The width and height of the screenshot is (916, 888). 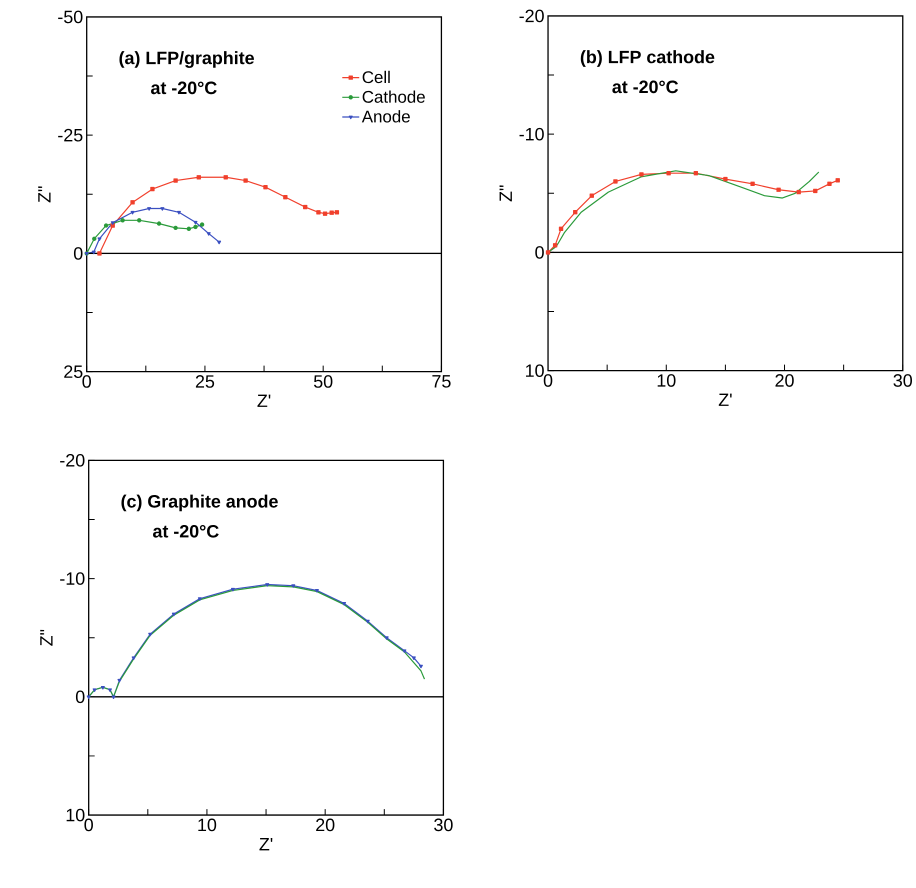 I want to click on y-tick-label: 25, so click(x=73, y=371).